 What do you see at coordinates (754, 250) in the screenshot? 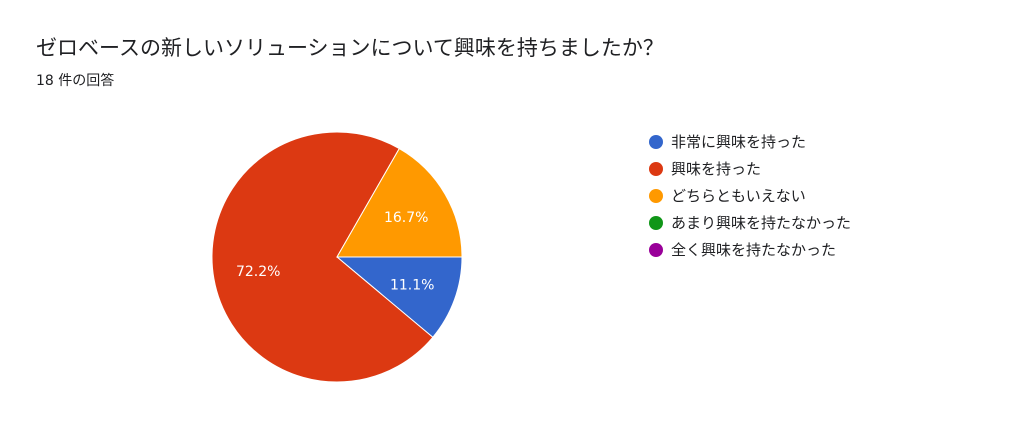
I see `legend-label: 全く興味を持たなかった` at bounding box center [754, 250].